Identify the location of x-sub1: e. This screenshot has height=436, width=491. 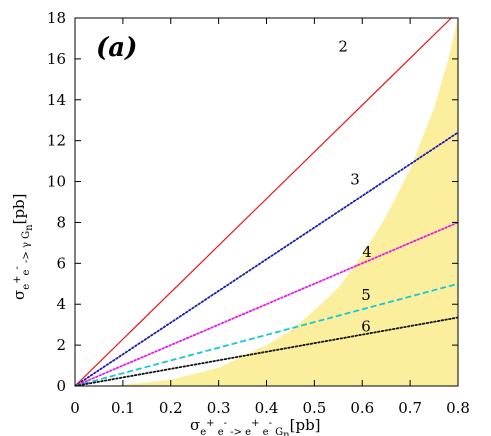
(203, 431).